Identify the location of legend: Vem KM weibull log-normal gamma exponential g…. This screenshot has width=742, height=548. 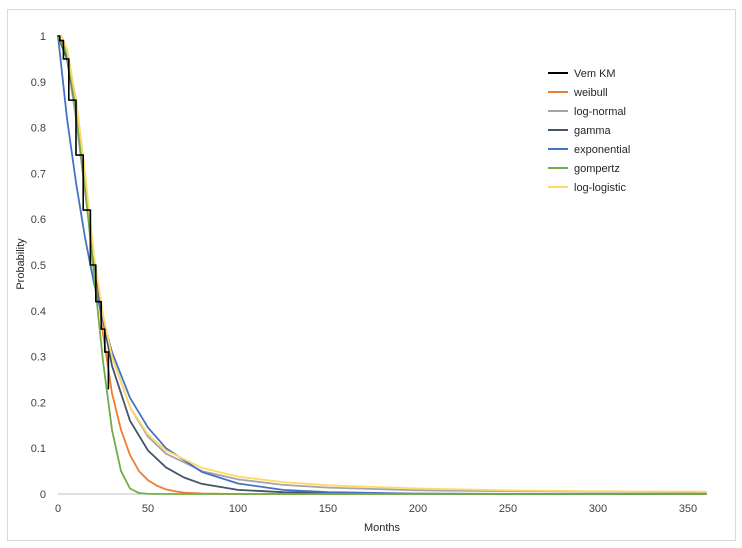
(589, 131).